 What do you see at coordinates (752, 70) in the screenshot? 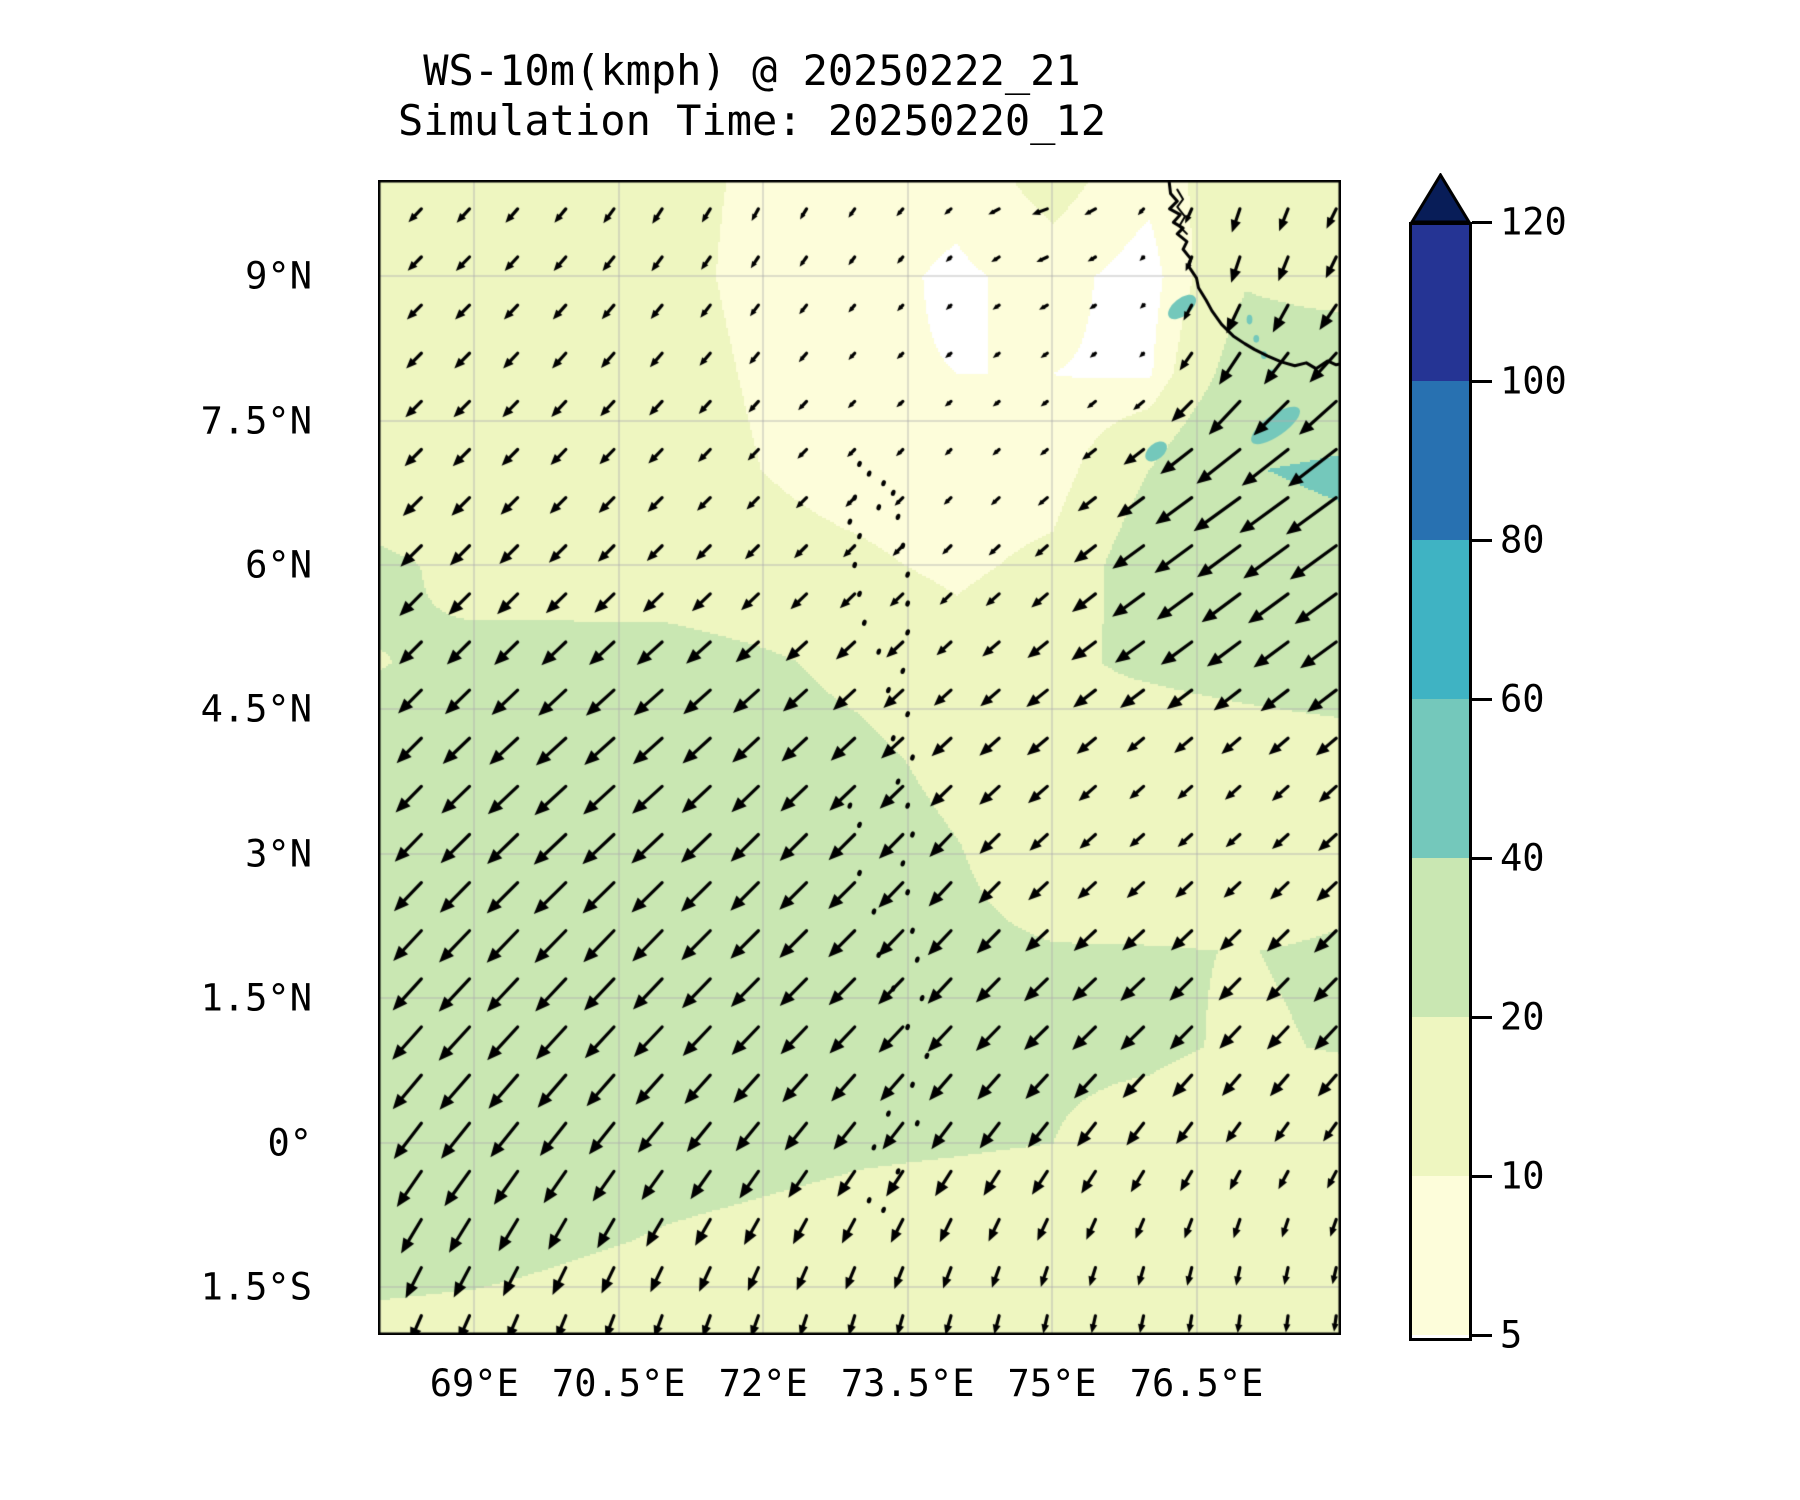
I see `page-title: WS-10m(kmph) @ 20250222_21` at bounding box center [752, 70].